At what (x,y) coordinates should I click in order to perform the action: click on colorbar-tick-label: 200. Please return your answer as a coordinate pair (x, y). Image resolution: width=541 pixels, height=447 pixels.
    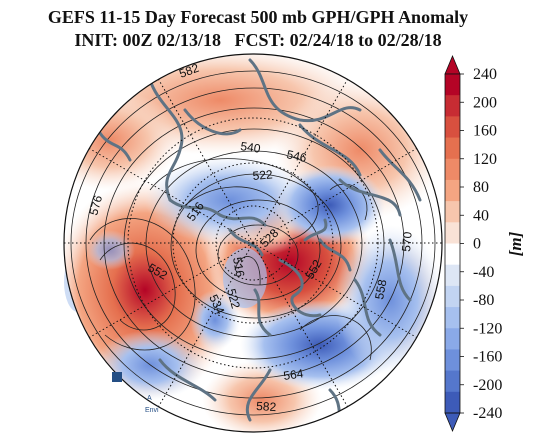
    Looking at the image, I should click on (485, 102).